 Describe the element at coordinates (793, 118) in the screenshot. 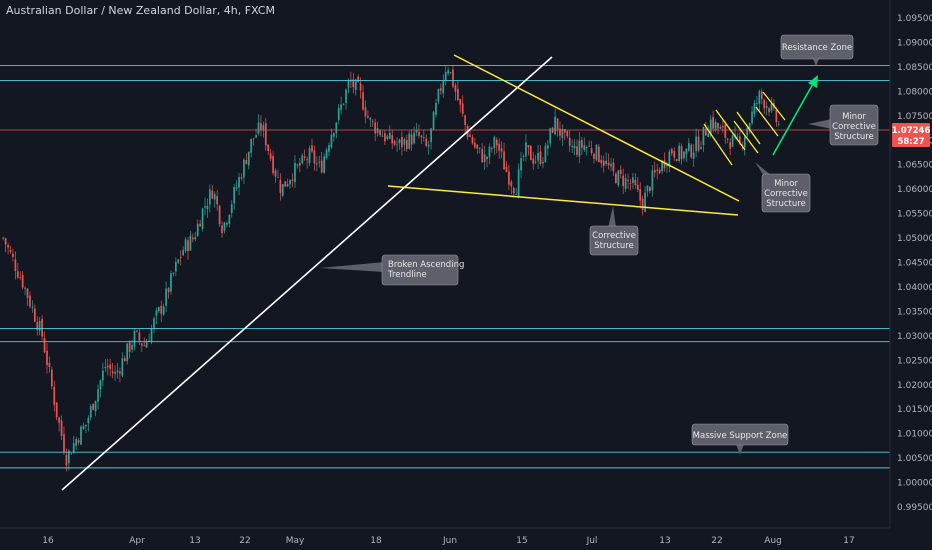

I see `projection-arrow` at that location.